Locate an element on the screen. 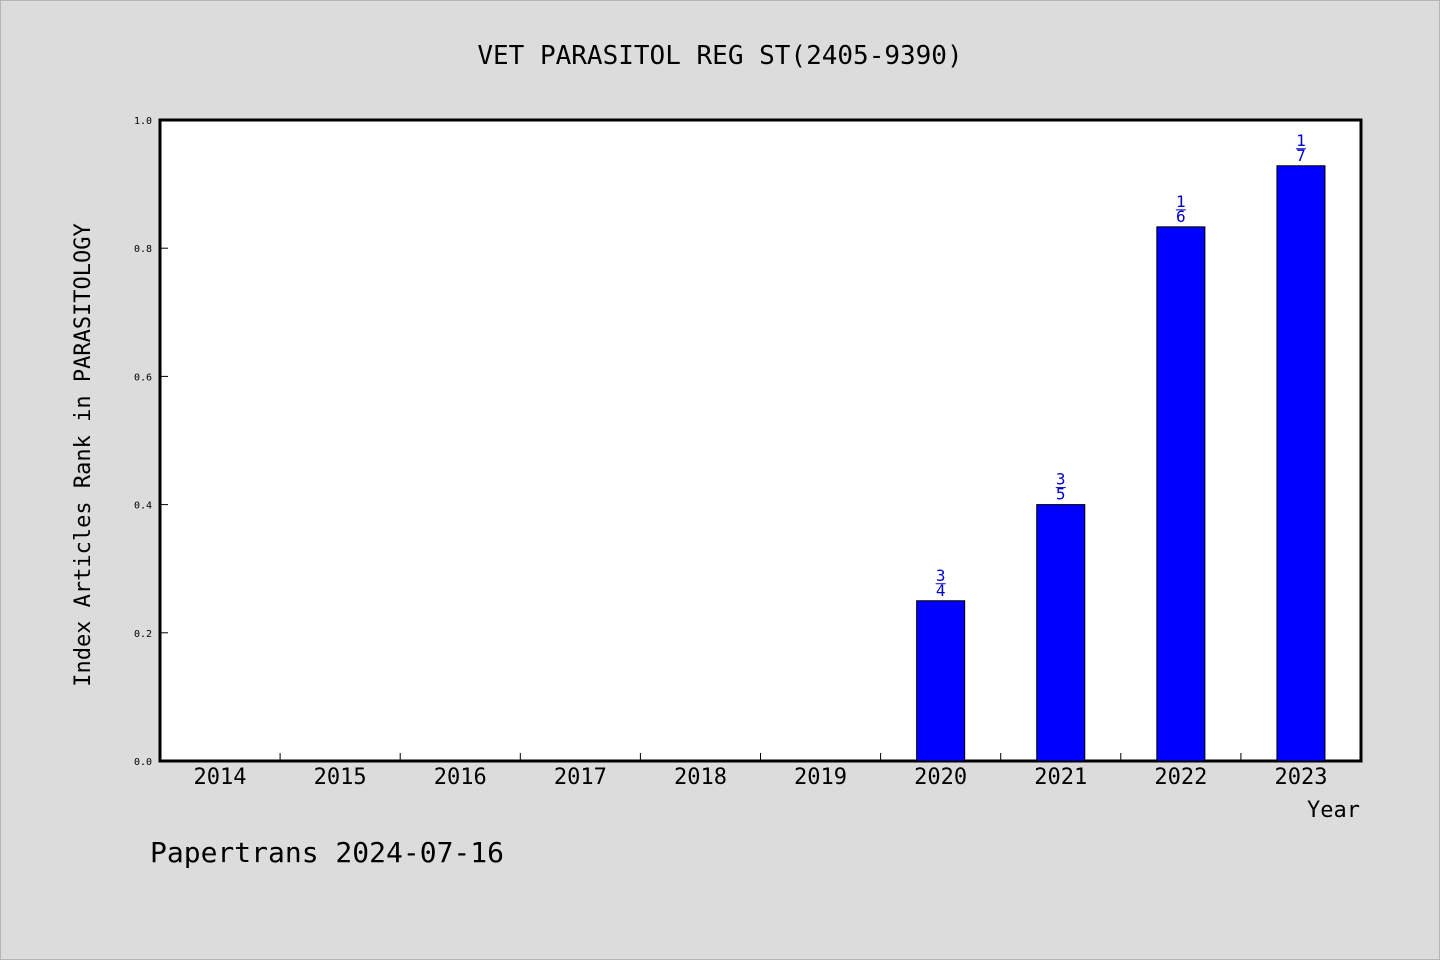 The height and width of the screenshot is (960, 1440). x-tick-label: 2015 is located at coordinates (340, 777).